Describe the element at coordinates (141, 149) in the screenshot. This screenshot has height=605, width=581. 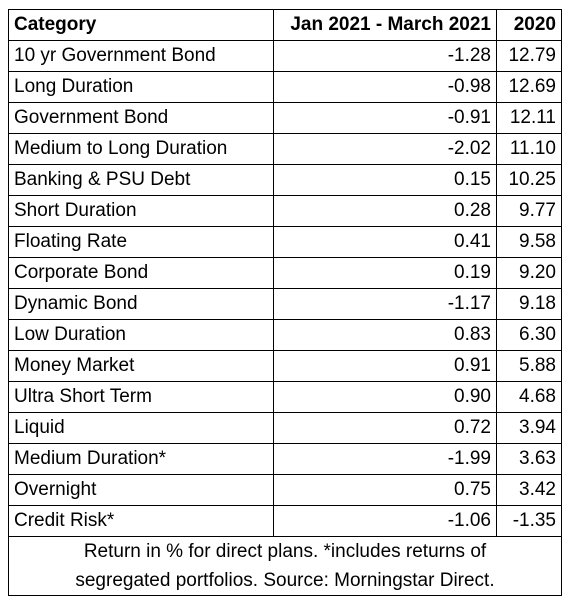
I see `cell-category: Medium to Long Duration` at that location.